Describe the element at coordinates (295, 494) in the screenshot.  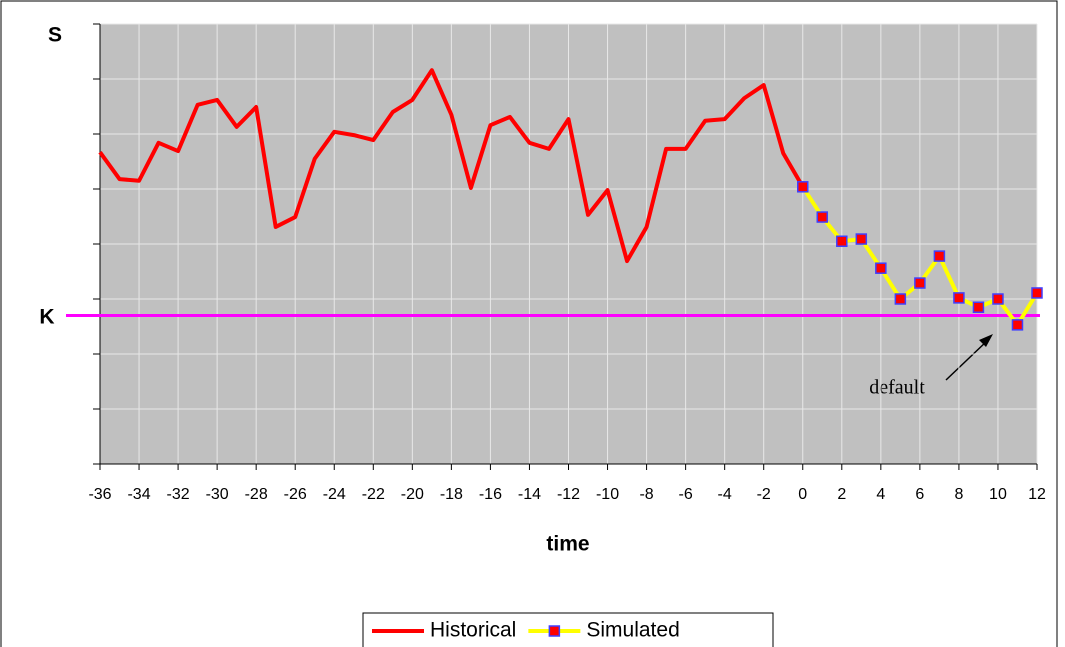
I see `x-tick-label: -26` at that location.